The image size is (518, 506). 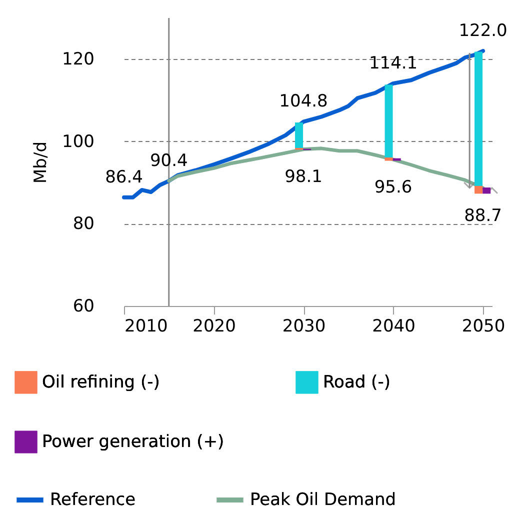 What do you see at coordinates (393, 63) in the screenshot?
I see `data-label: 114.1` at bounding box center [393, 63].